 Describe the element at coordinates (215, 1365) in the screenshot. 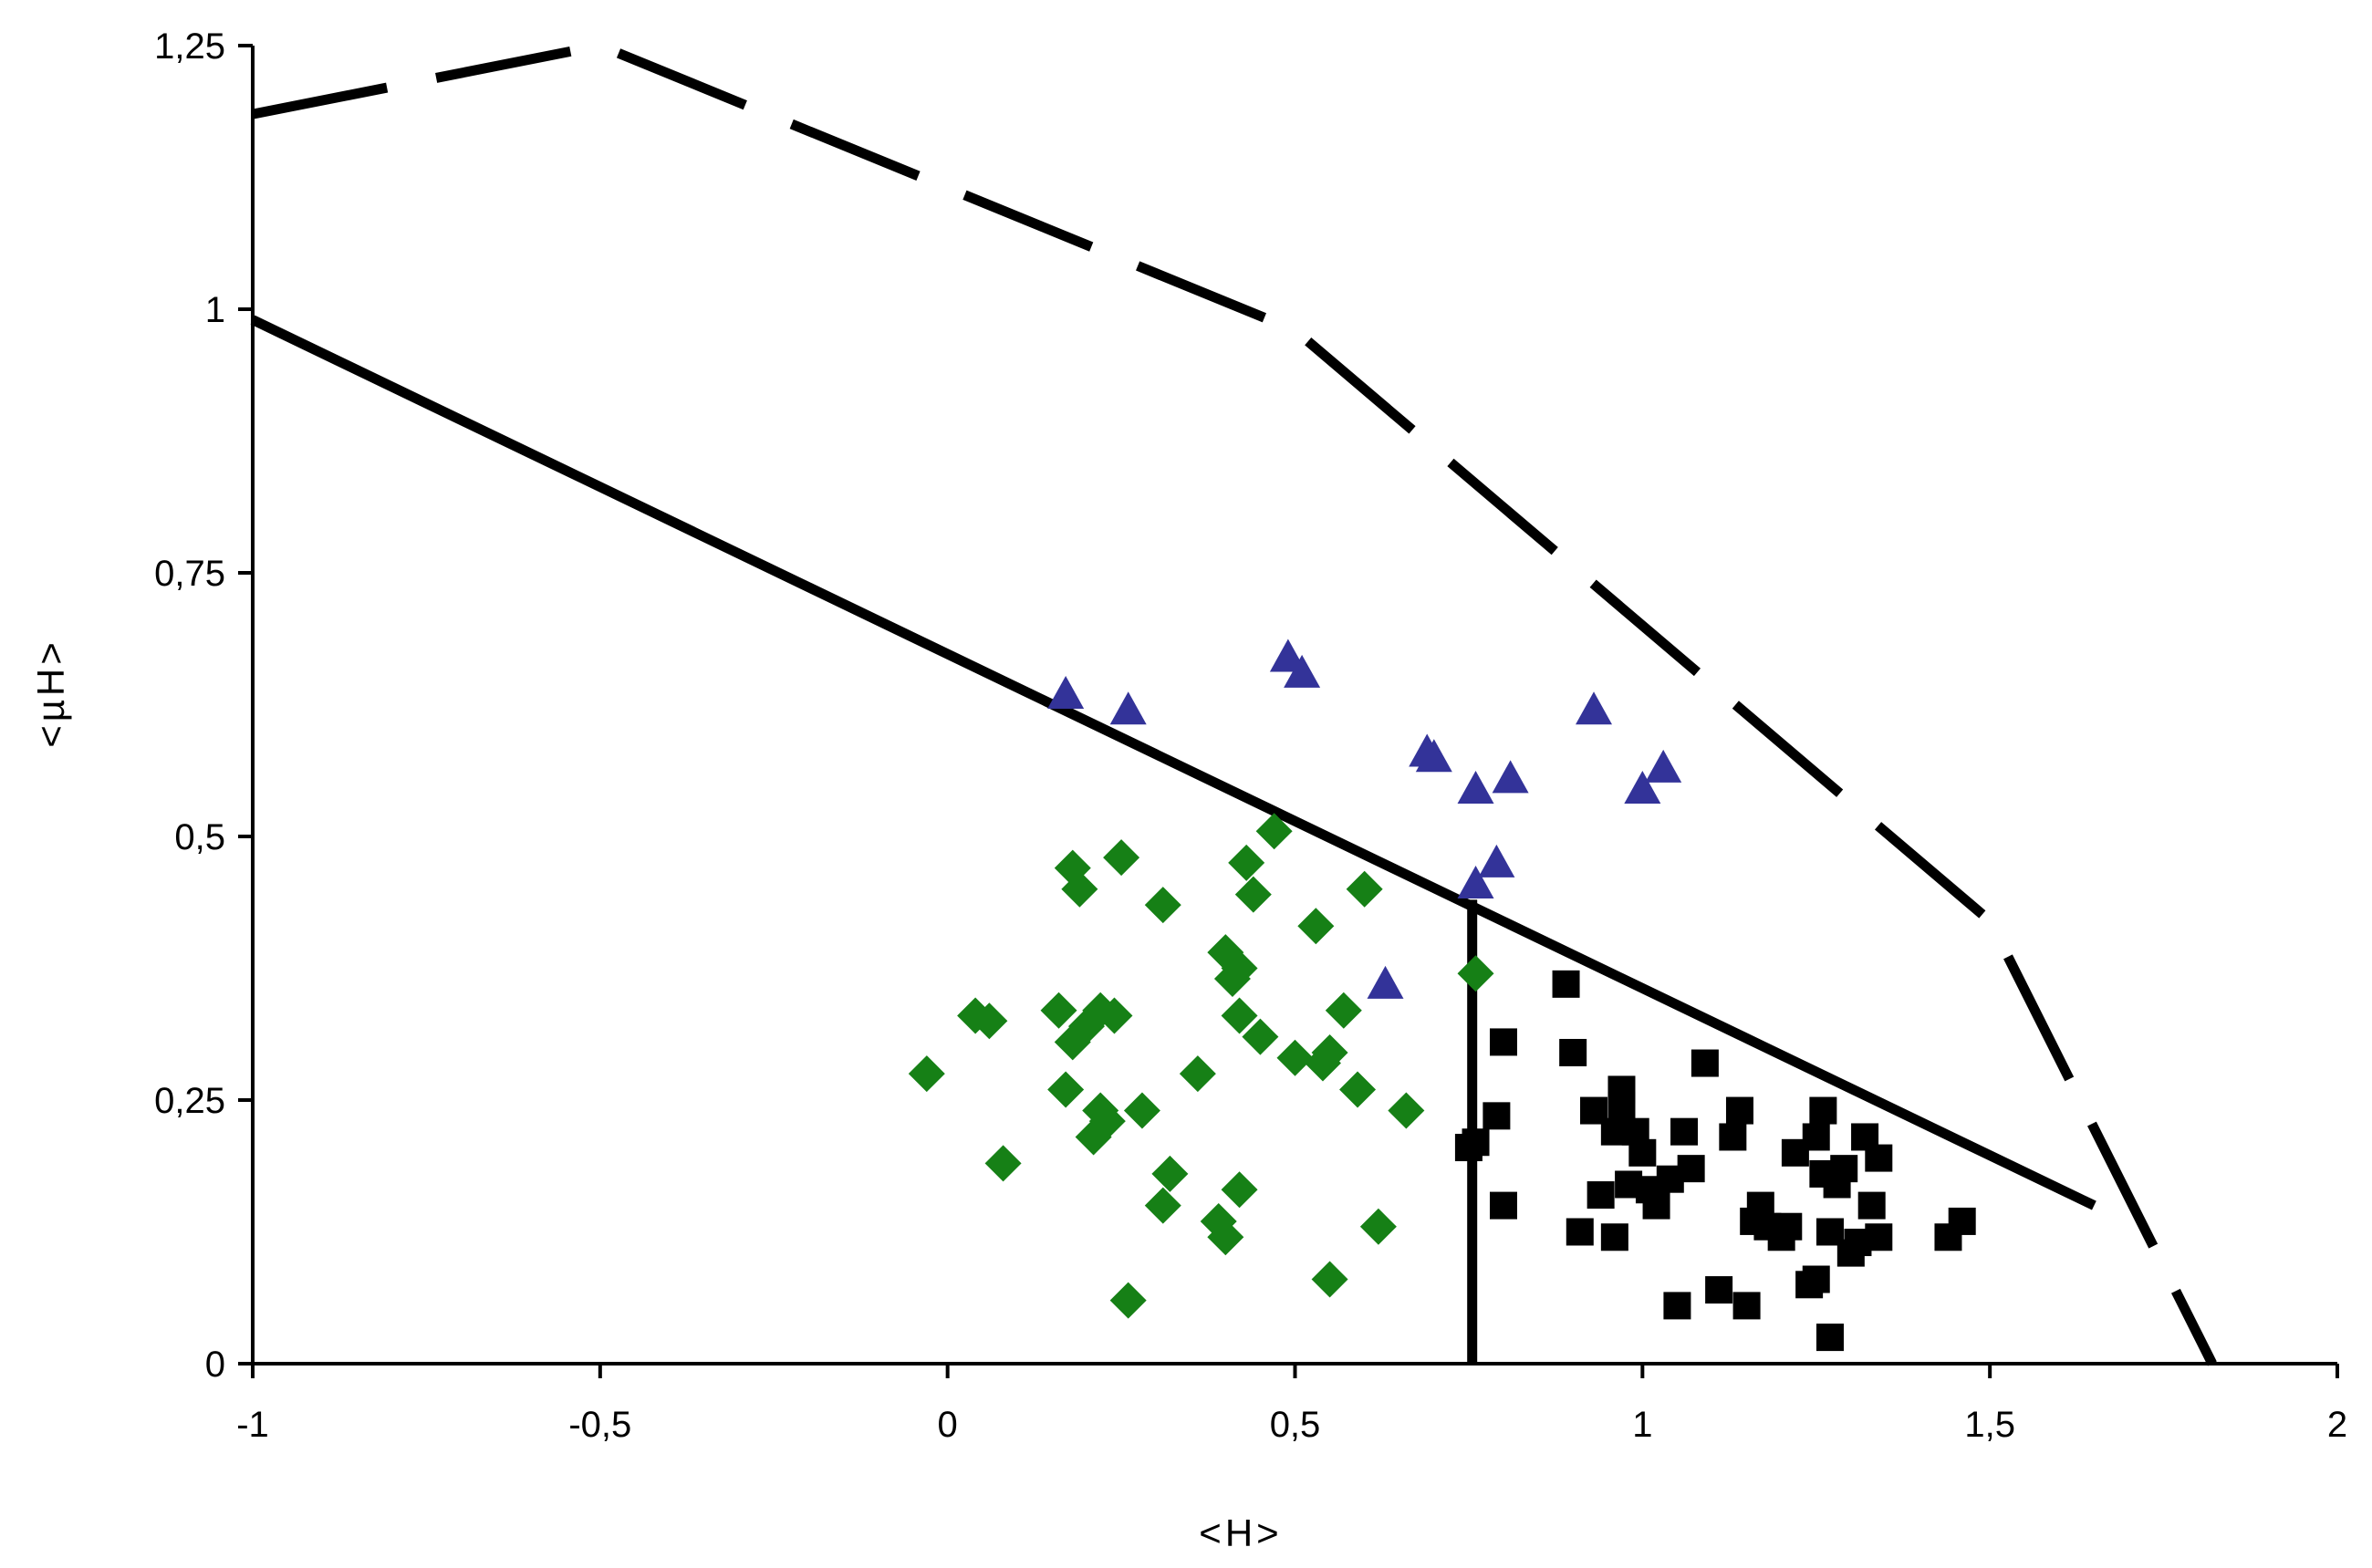

I see `y-tick-label: 0` at that location.